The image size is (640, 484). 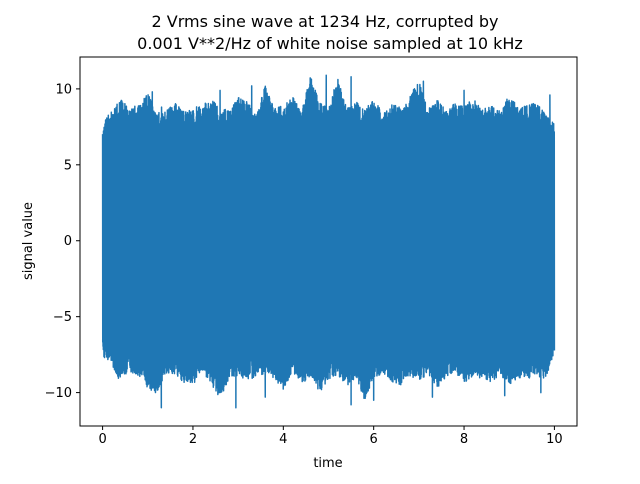 What do you see at coordinates (62, 317) in the screenshot?
I see `y-tick-label: −5` at bounding box center [62, 317].